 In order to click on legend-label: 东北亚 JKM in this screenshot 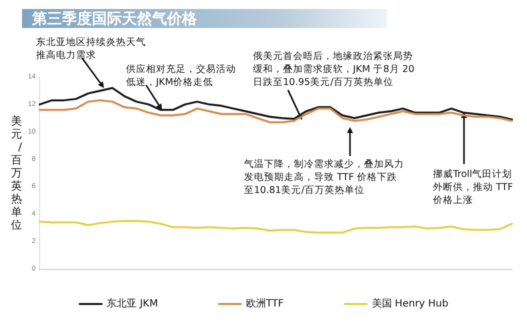, I will do `click(132, 304)`.